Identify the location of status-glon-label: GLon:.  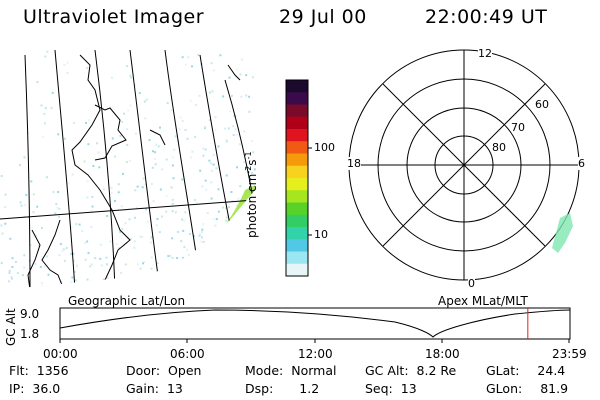
(504, 388).